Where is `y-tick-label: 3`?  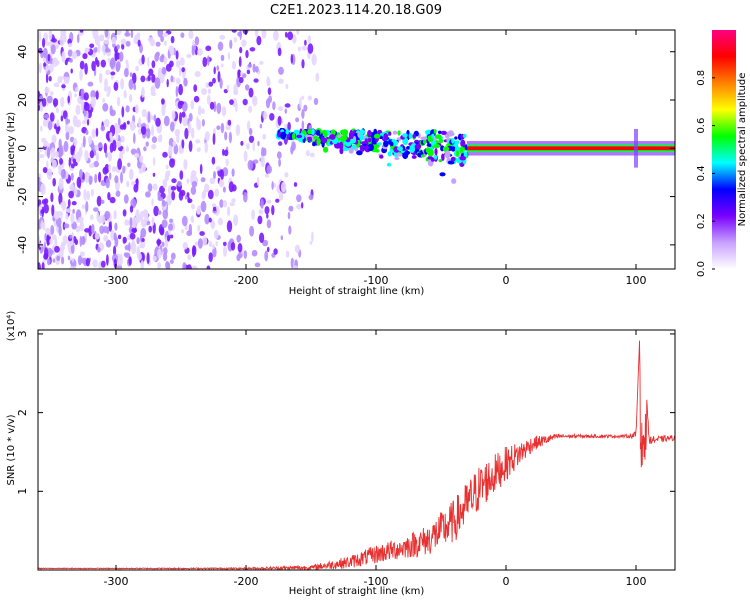 y-tick-label: 3 is located at coordinates (22, 333).